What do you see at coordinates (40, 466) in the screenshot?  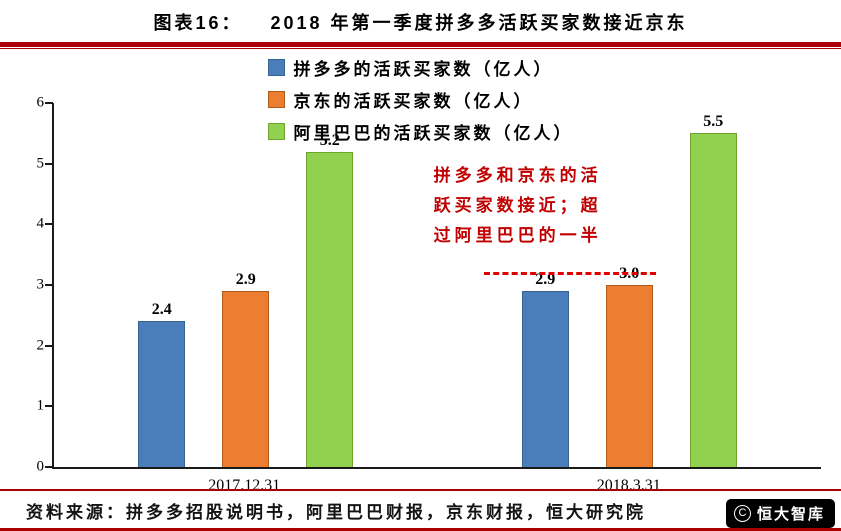 I see `y-axis-tick-label: 0` at bounding box center [40, 466].